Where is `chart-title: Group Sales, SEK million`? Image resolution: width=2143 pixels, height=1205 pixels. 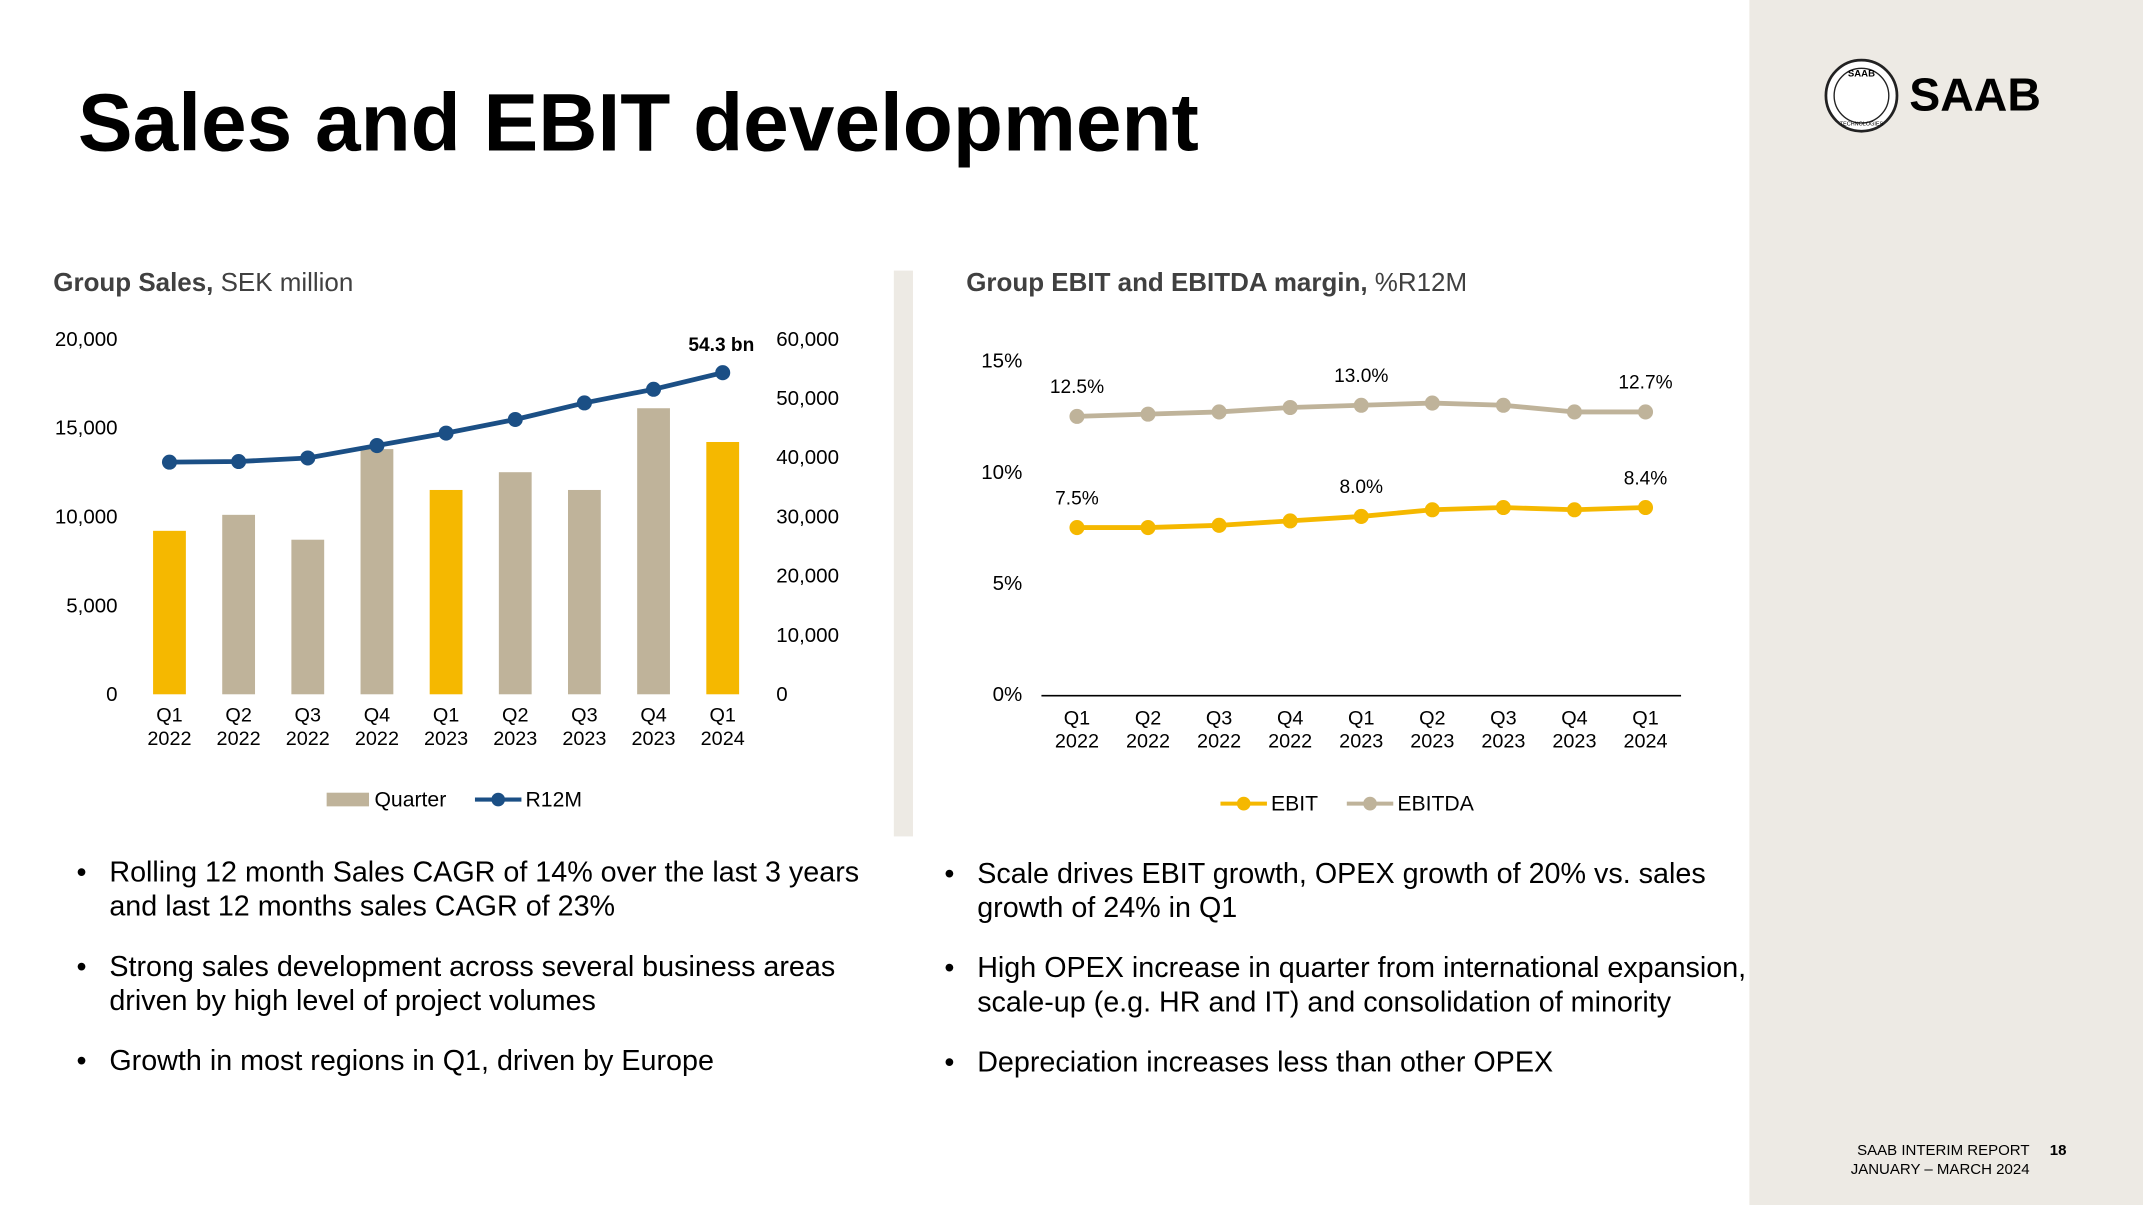
chart-title: Group Sales, SEK million is located at coordinates (203, 282).